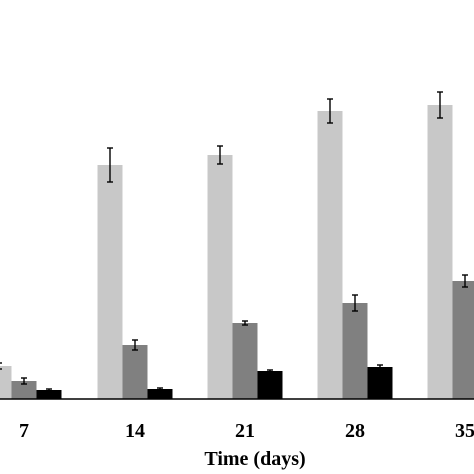  I want to click on x-tick-labels: 7 14 21 28 35, so click(246, 431).